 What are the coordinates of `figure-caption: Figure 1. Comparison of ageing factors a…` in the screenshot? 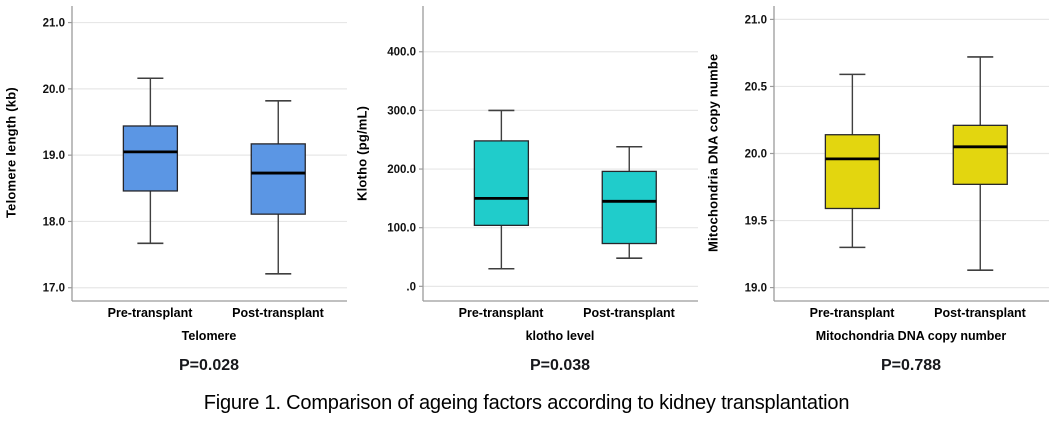 It's located at (526, 403).